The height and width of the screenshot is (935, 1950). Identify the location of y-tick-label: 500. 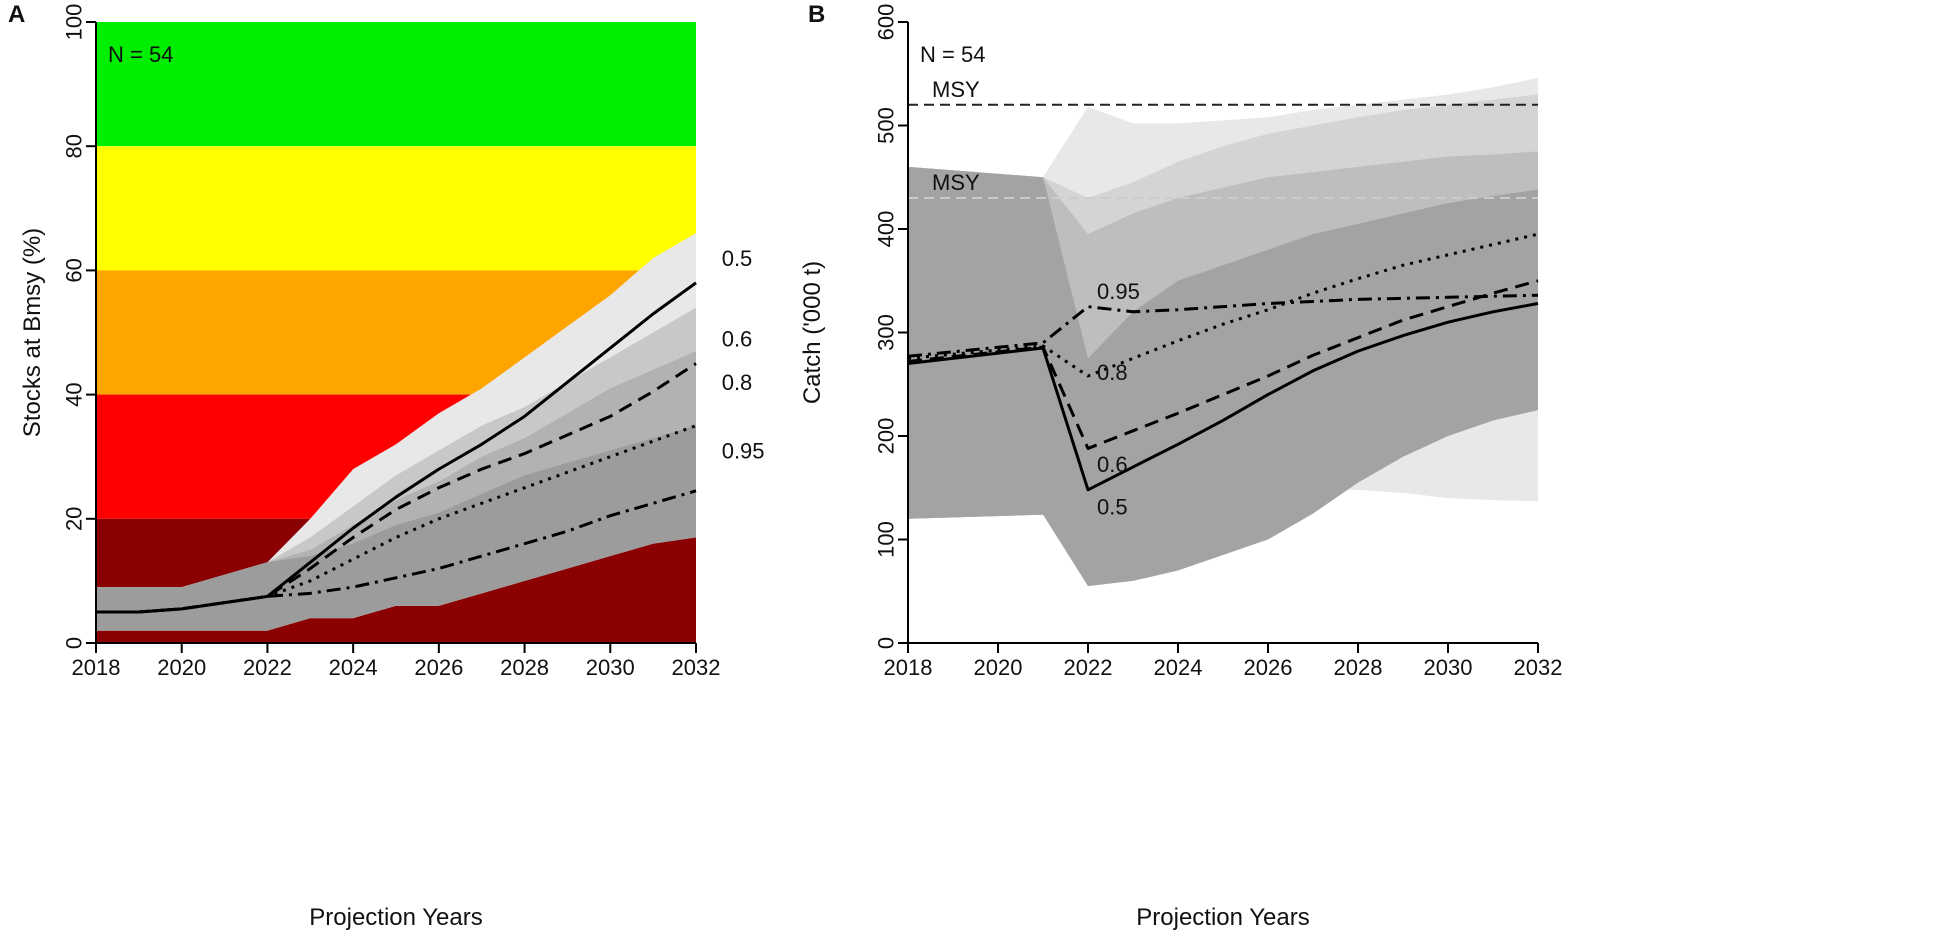
(886, 125).